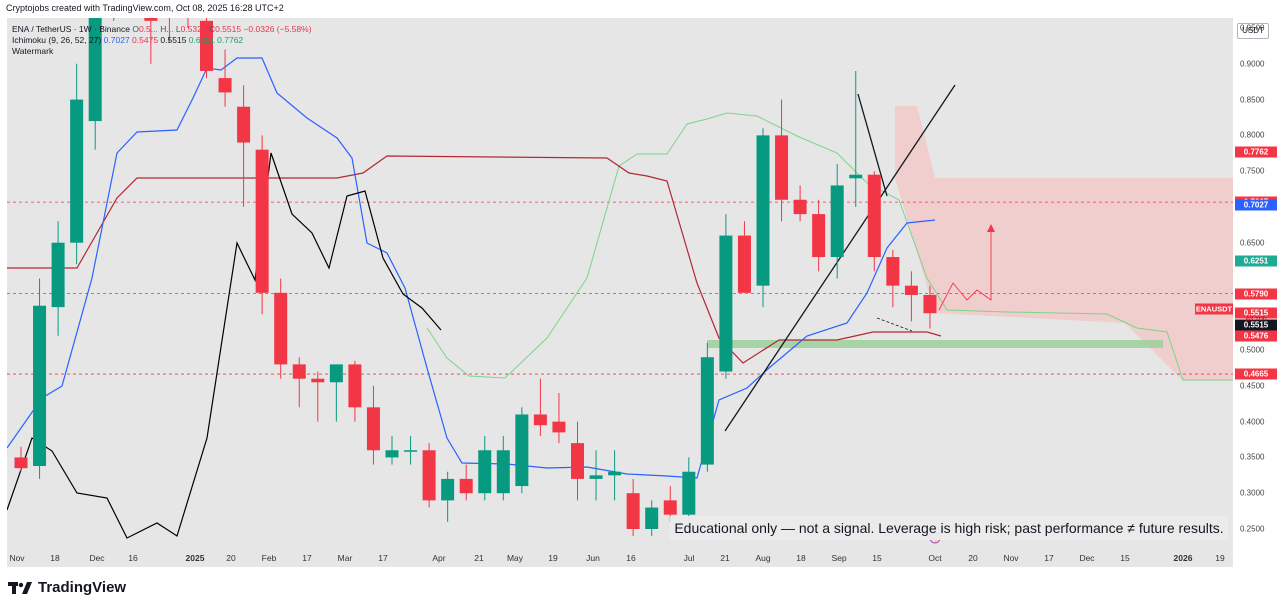 This screenshot has width=1280, height=610. Describe the element at coordinates (33, 51) in the screenshot. I see `watermark-indicator-name: Watermark` at that location.